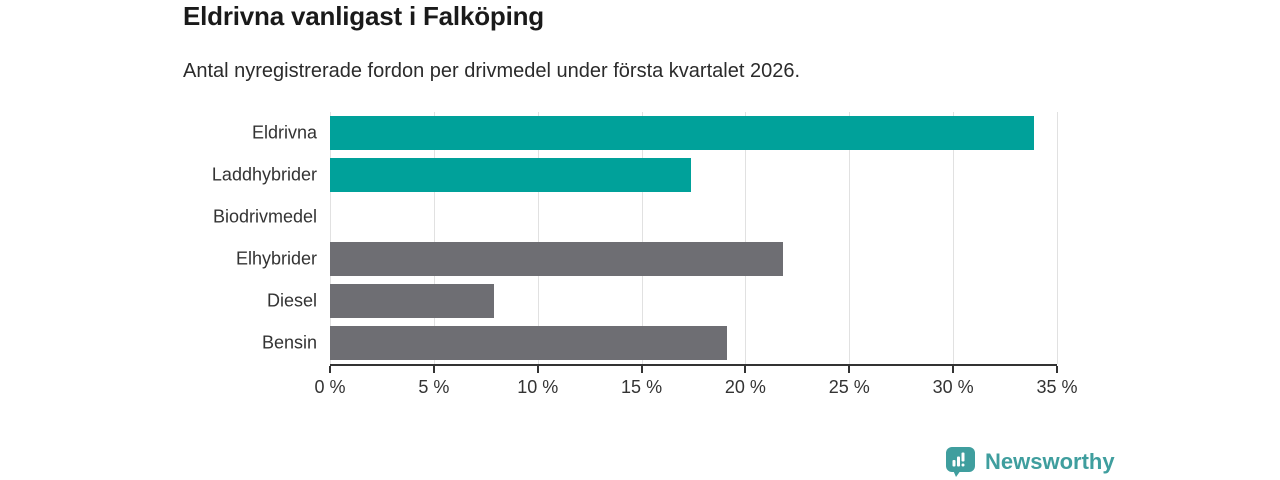  I want to click on x-axis-tick-label-20: 20 %, so click(745, 387).